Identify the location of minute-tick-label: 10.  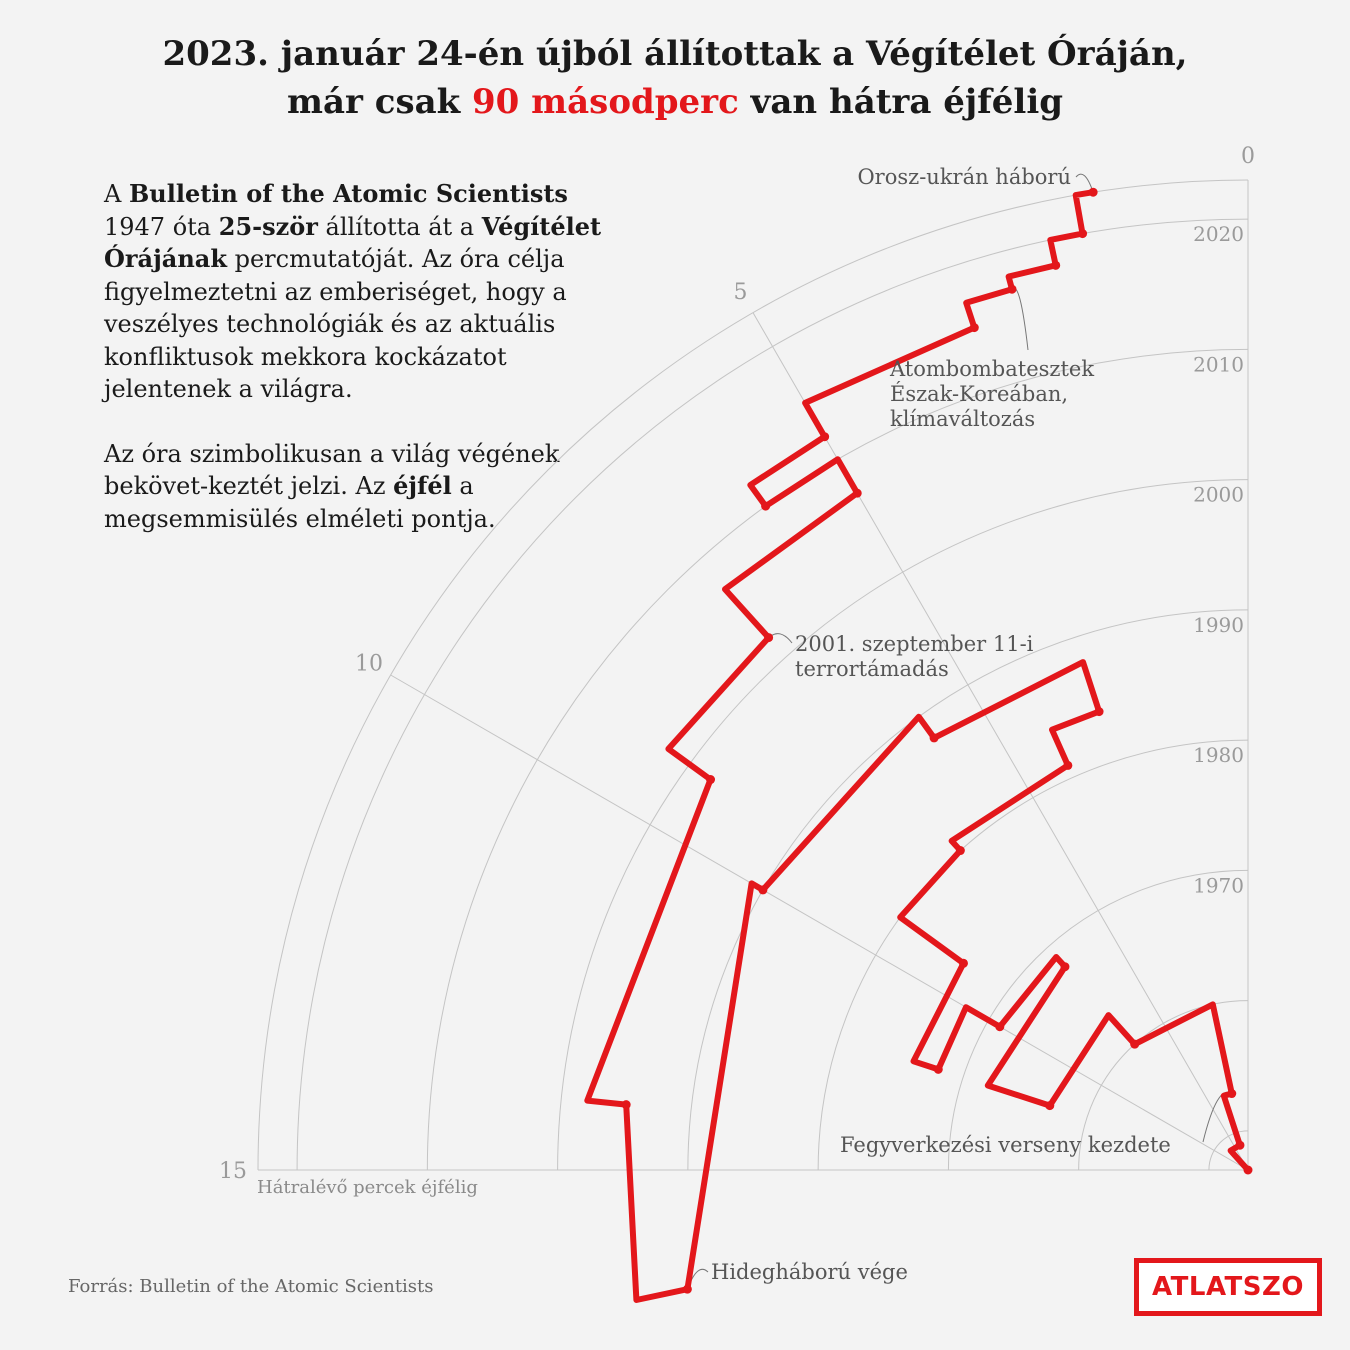
(369, 664).